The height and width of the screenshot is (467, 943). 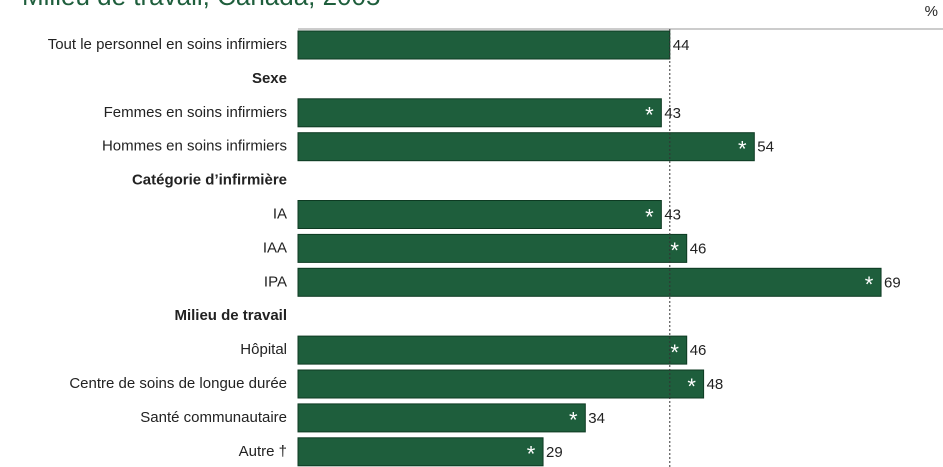 I want to click on value-label: 34, so click(x=596, y=418).